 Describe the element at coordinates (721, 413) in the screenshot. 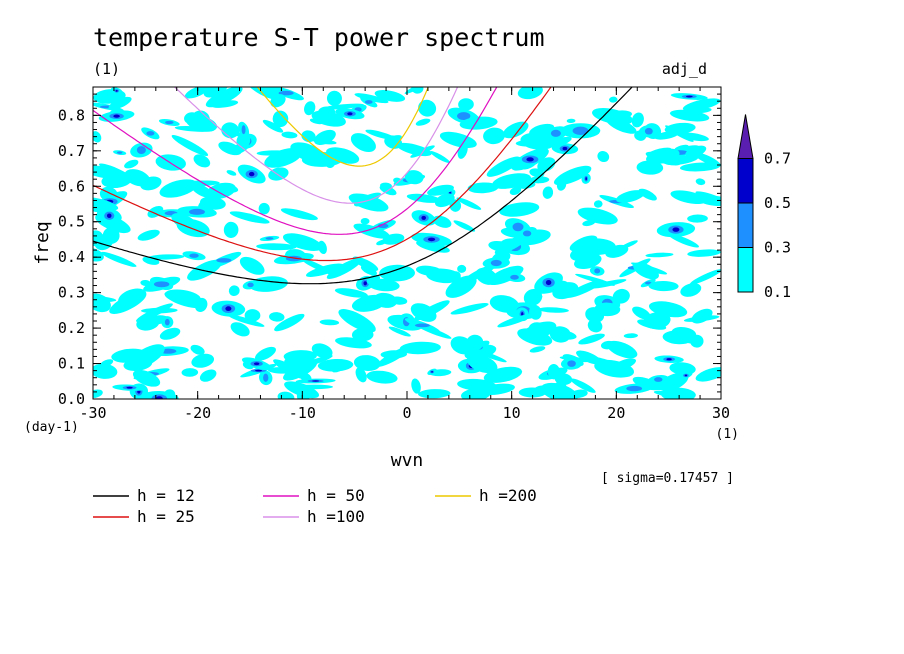

I see `x-tick-label: 30` at that location.